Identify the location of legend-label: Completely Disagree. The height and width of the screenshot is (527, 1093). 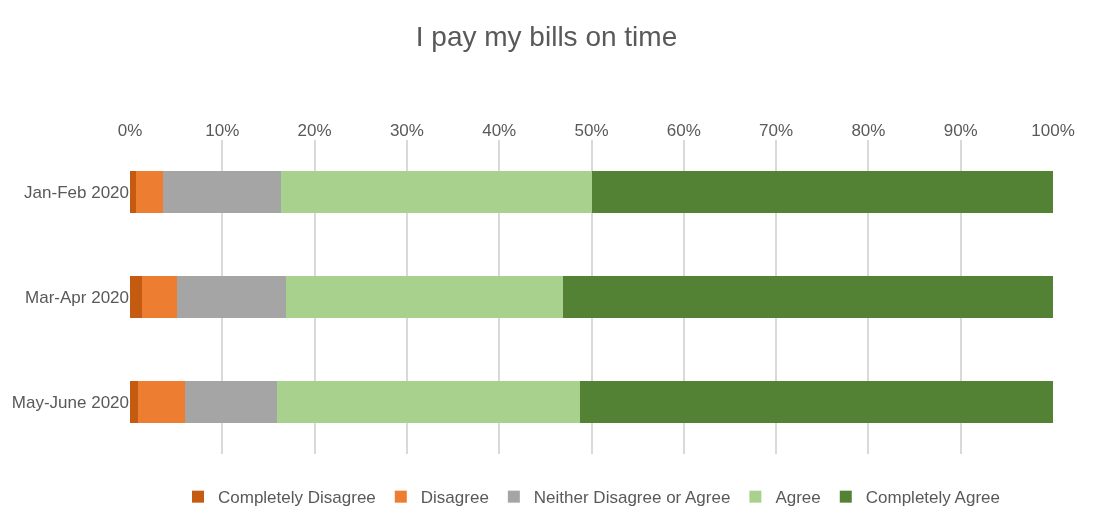
(297, 498).